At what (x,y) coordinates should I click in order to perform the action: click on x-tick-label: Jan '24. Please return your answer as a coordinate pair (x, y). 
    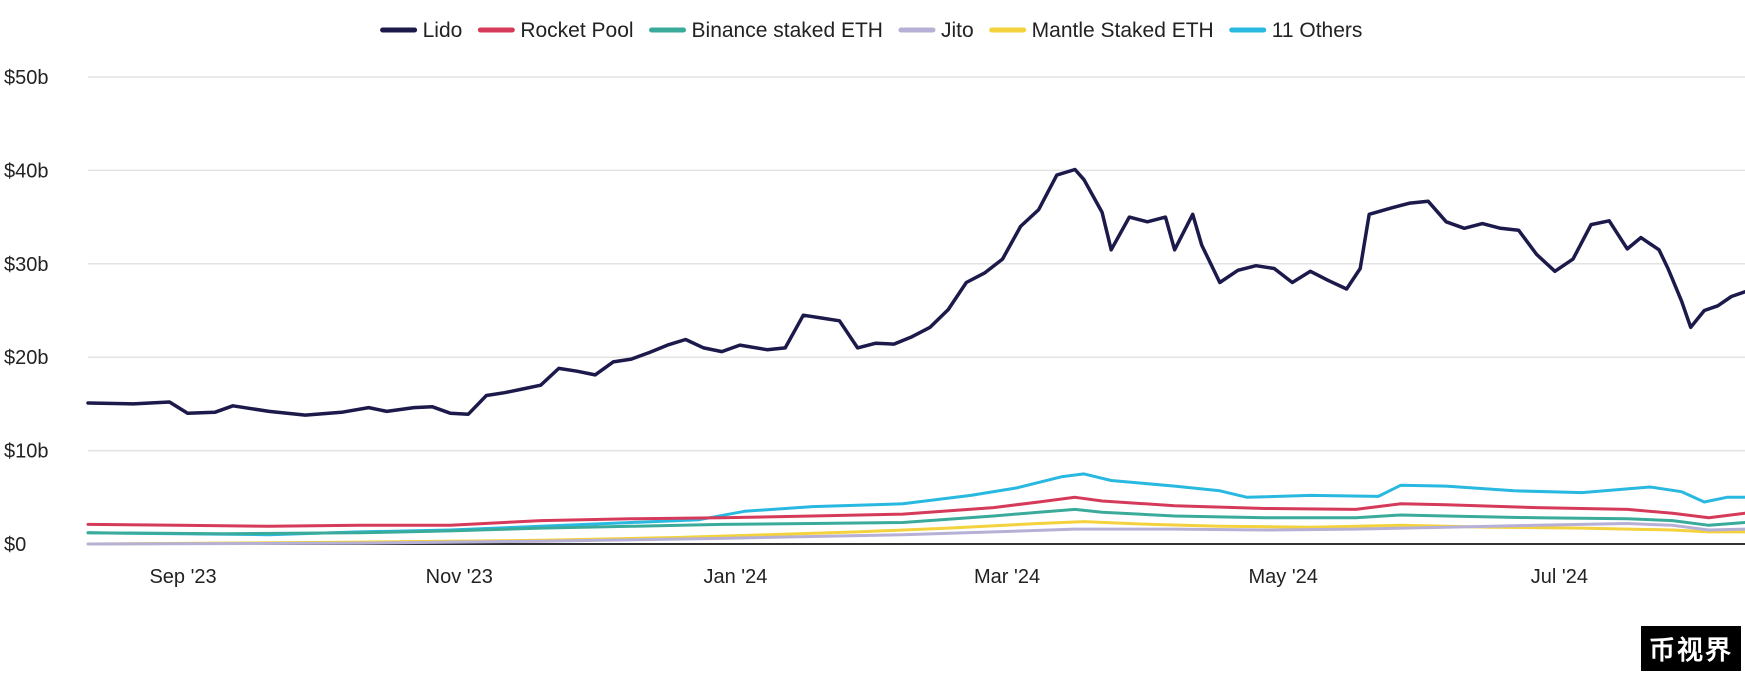
    Looking at the image, I should click on (735, 577).